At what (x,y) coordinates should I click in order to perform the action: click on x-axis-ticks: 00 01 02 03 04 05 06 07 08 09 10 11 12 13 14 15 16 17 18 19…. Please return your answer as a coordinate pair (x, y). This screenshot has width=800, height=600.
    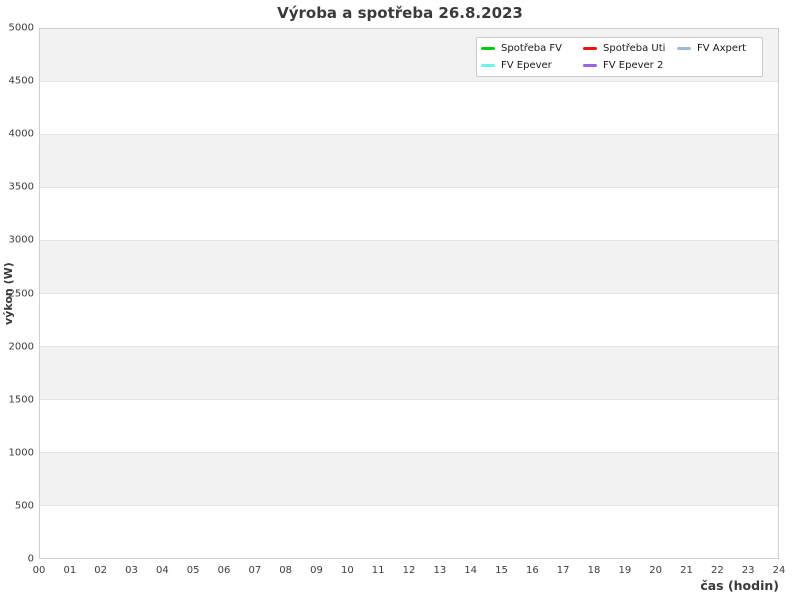
    Looking at the image, I should click on (400, 572).